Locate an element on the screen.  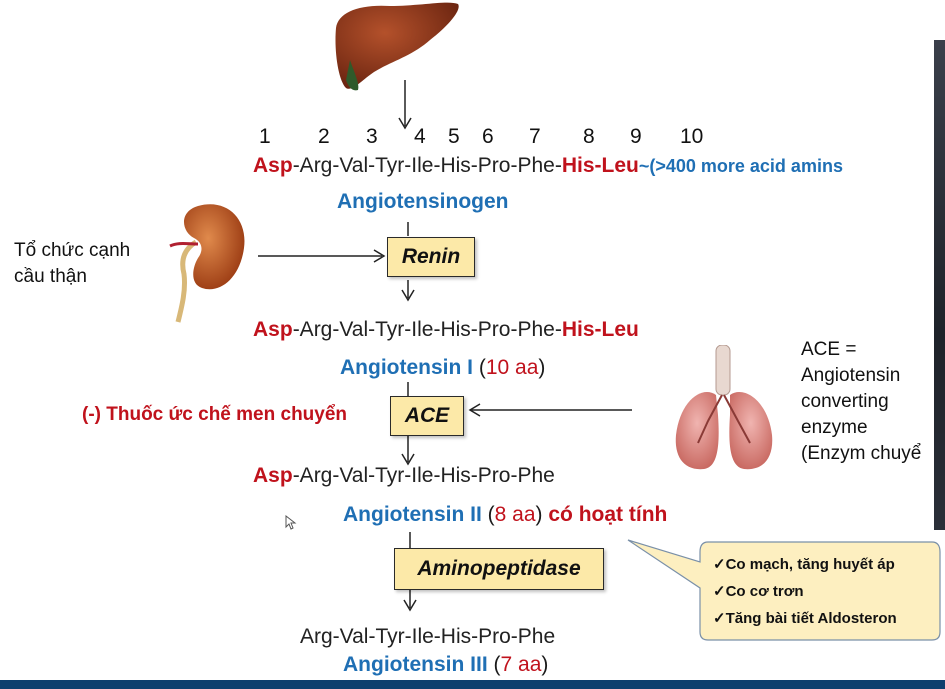
position-7: 7 is located at coordinates (535, 136).